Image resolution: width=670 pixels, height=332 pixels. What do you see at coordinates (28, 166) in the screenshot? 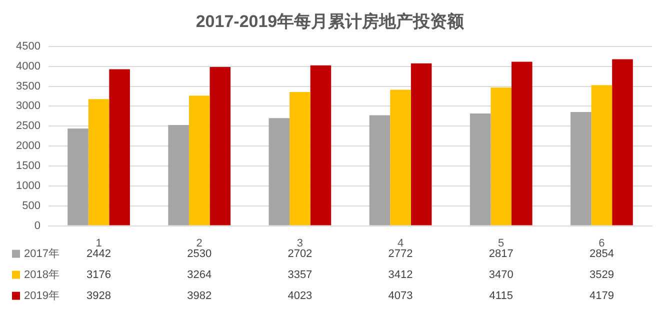
I see `y-tick-label: 1500` at bounding box center [28, 166].